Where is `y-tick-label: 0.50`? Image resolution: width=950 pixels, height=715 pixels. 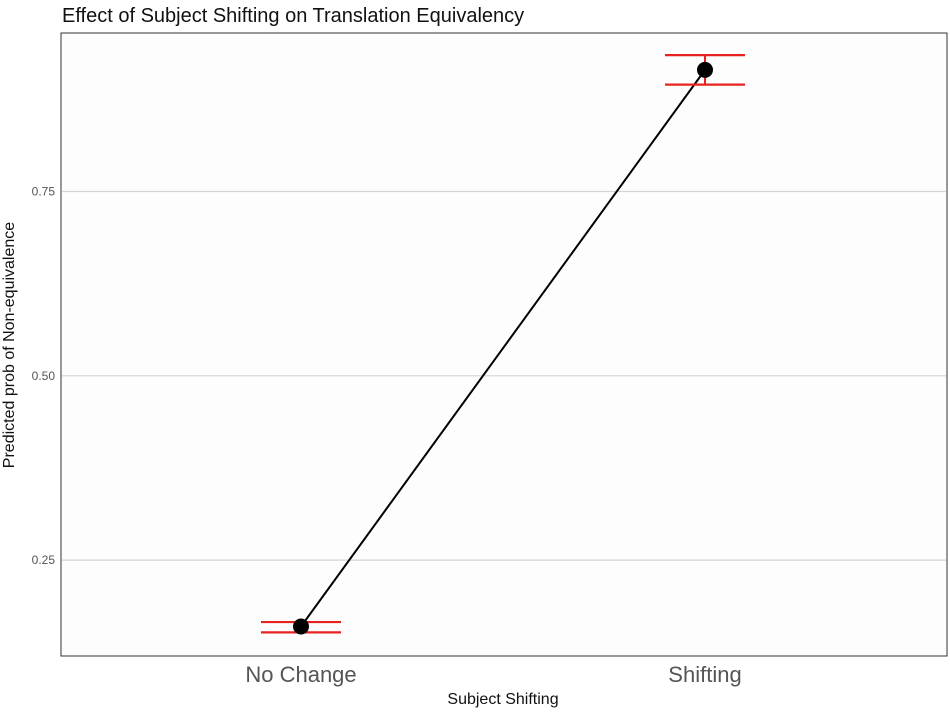
y-tick-label: 0.50 is located at coordinates (44, 376).